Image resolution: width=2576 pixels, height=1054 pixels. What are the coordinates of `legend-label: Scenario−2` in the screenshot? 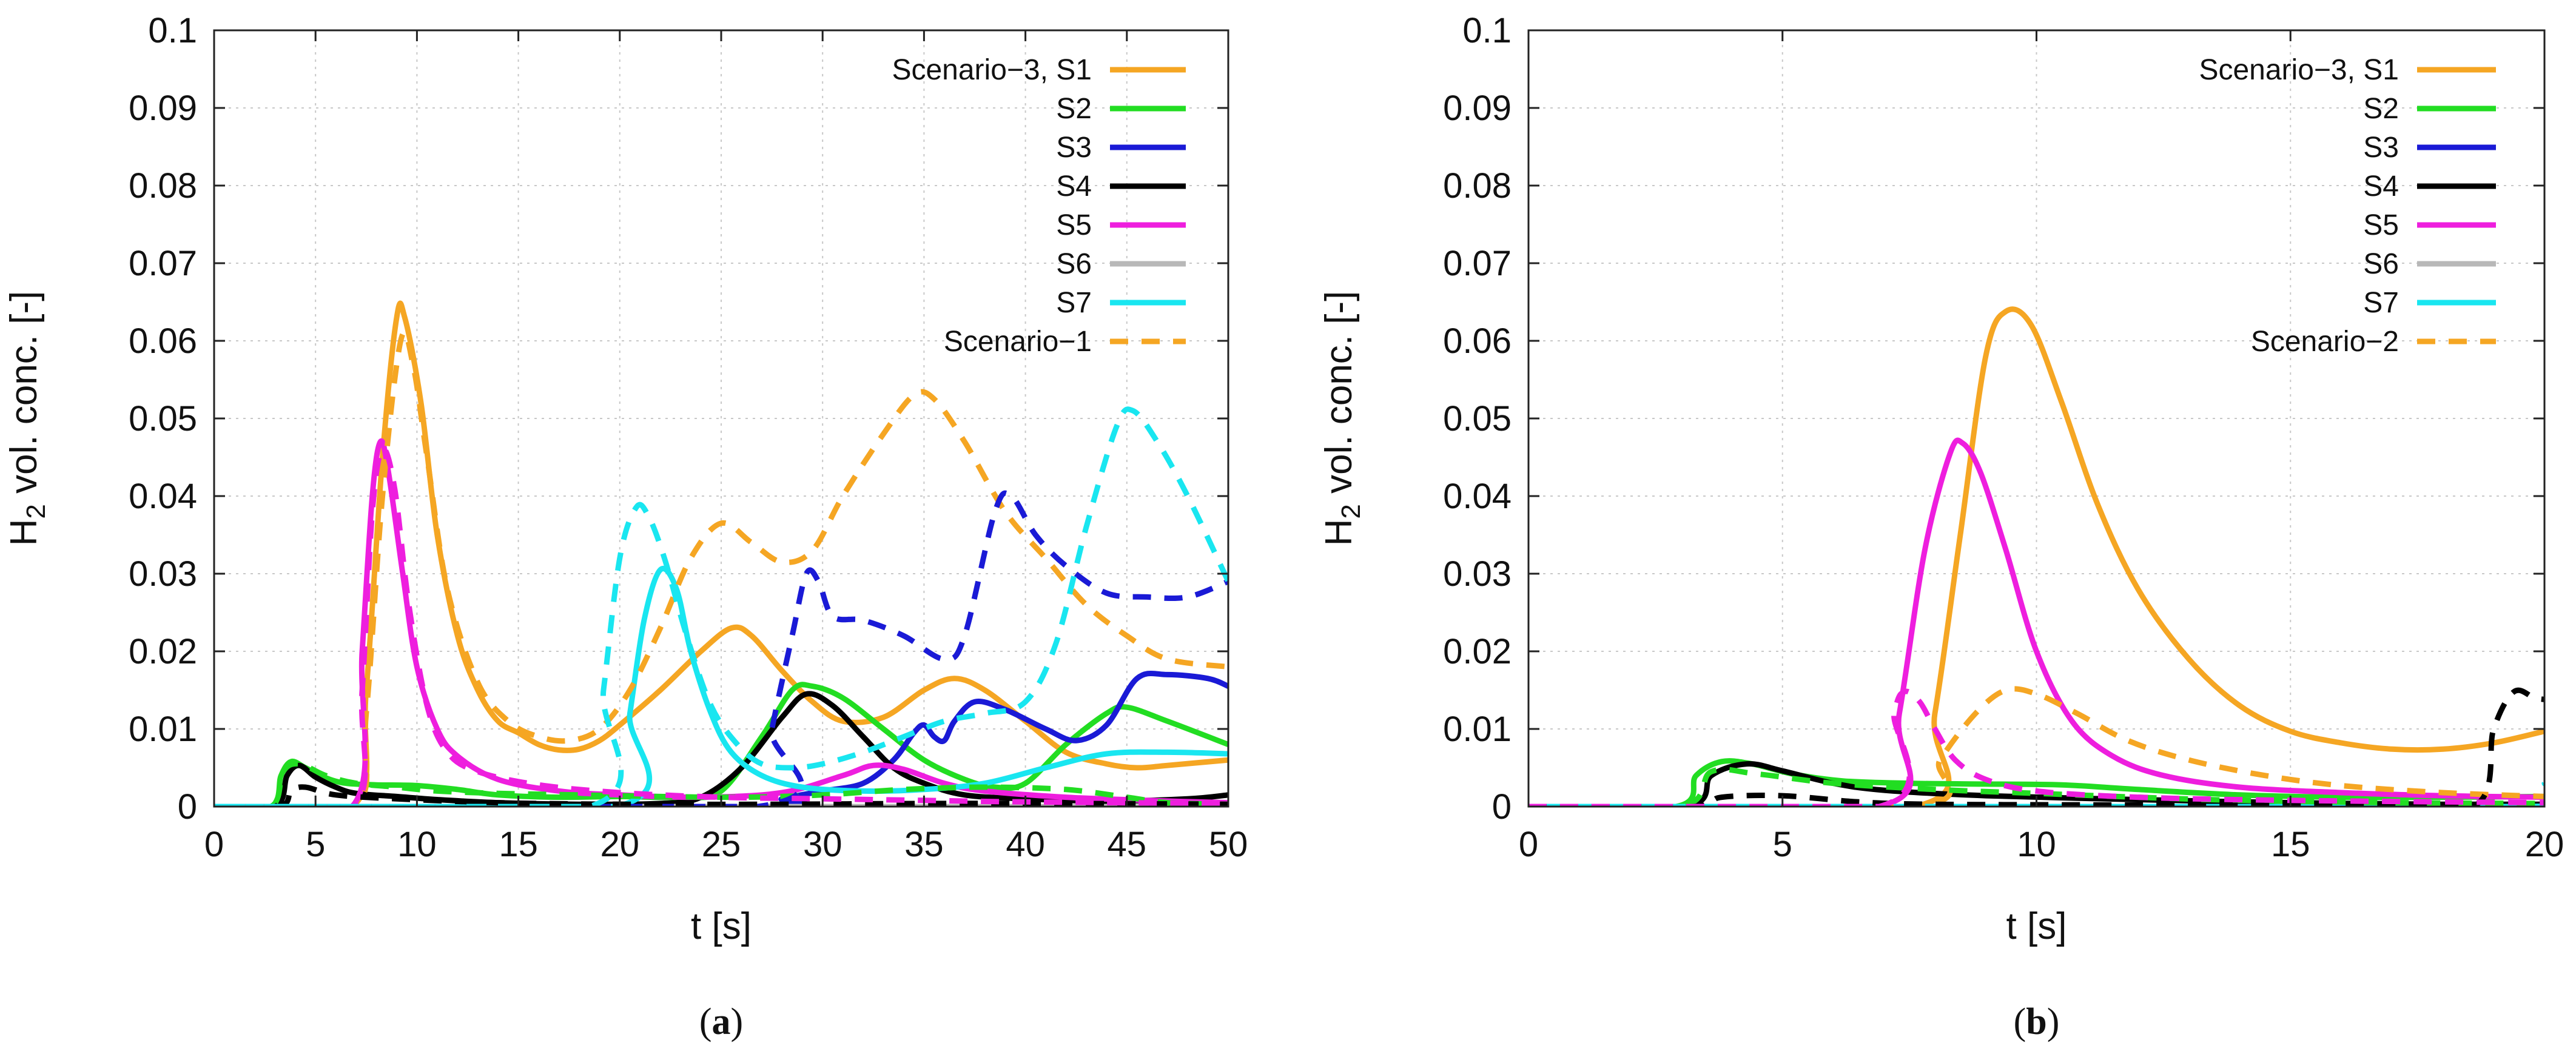 It's located at (2325, 342).